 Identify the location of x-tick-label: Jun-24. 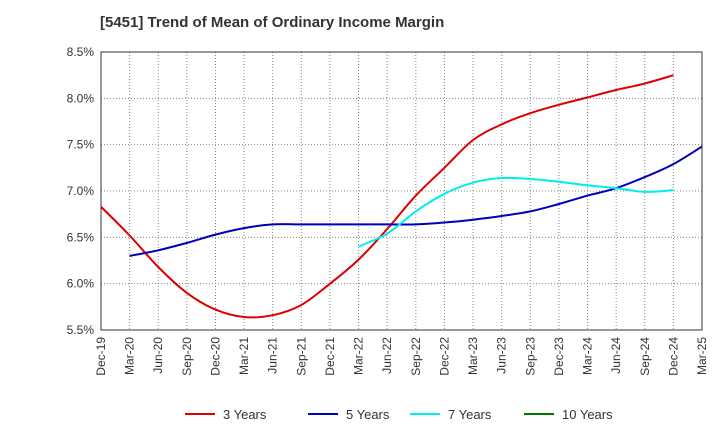
(616, 355).